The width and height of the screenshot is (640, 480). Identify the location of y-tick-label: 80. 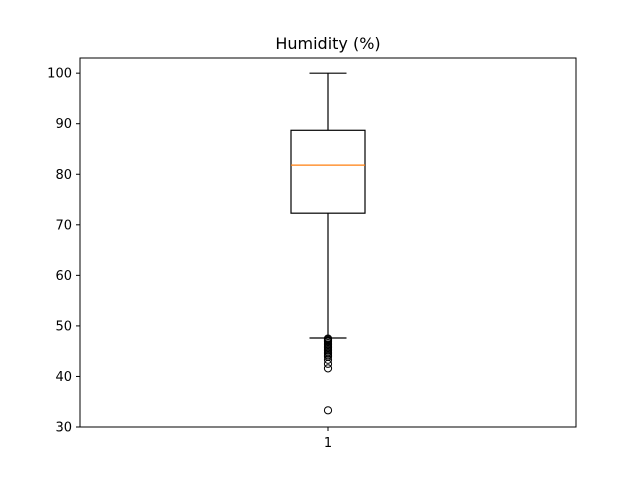
(63, 175).